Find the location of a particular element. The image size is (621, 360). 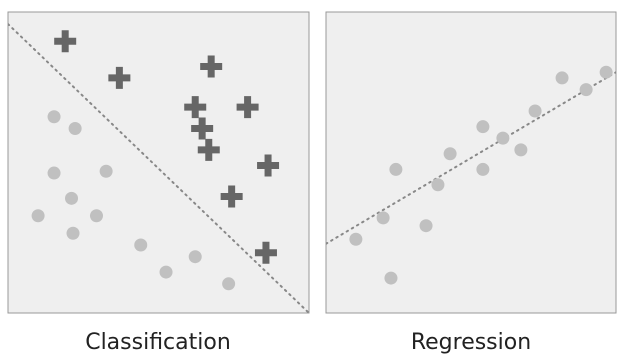

regression-caption: Regression is located at coordinates (471, 342).